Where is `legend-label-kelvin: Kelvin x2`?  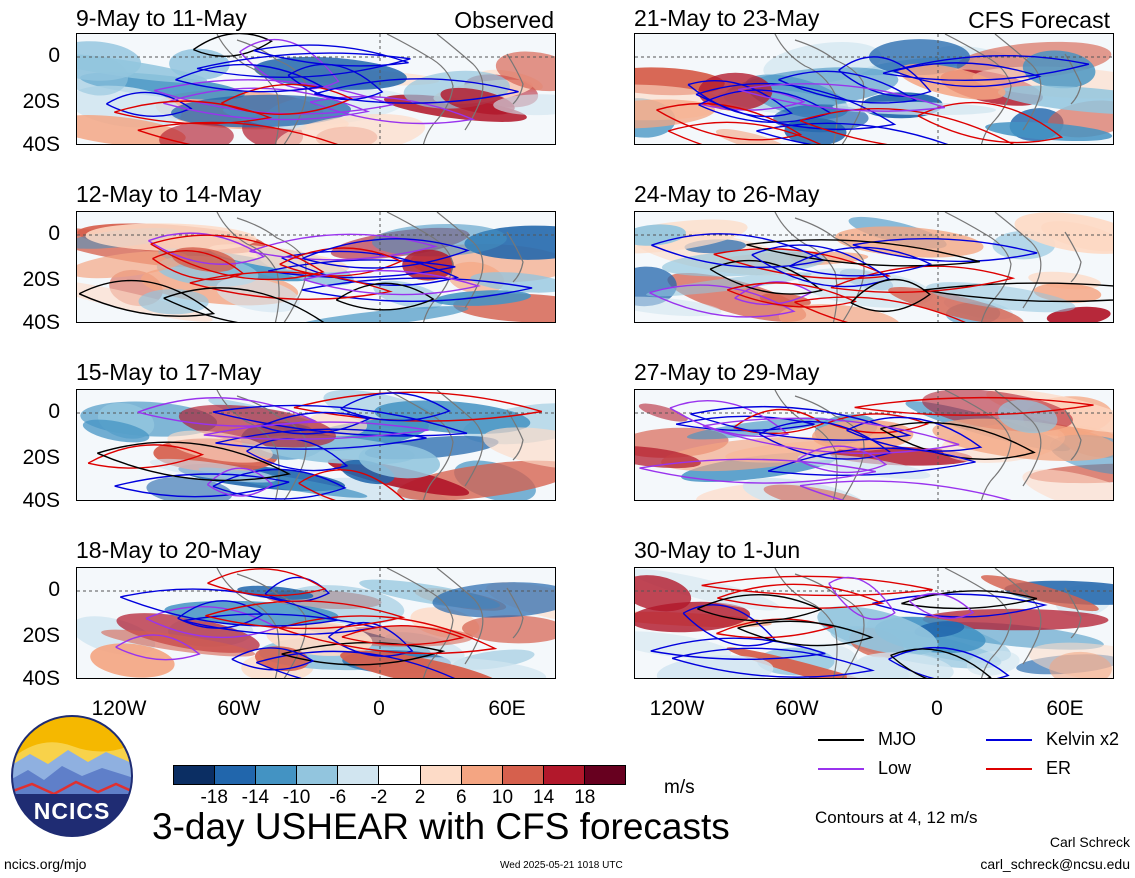
legend-label-kelvin: Kelvin x2 is located at coordinates (1083, 739).